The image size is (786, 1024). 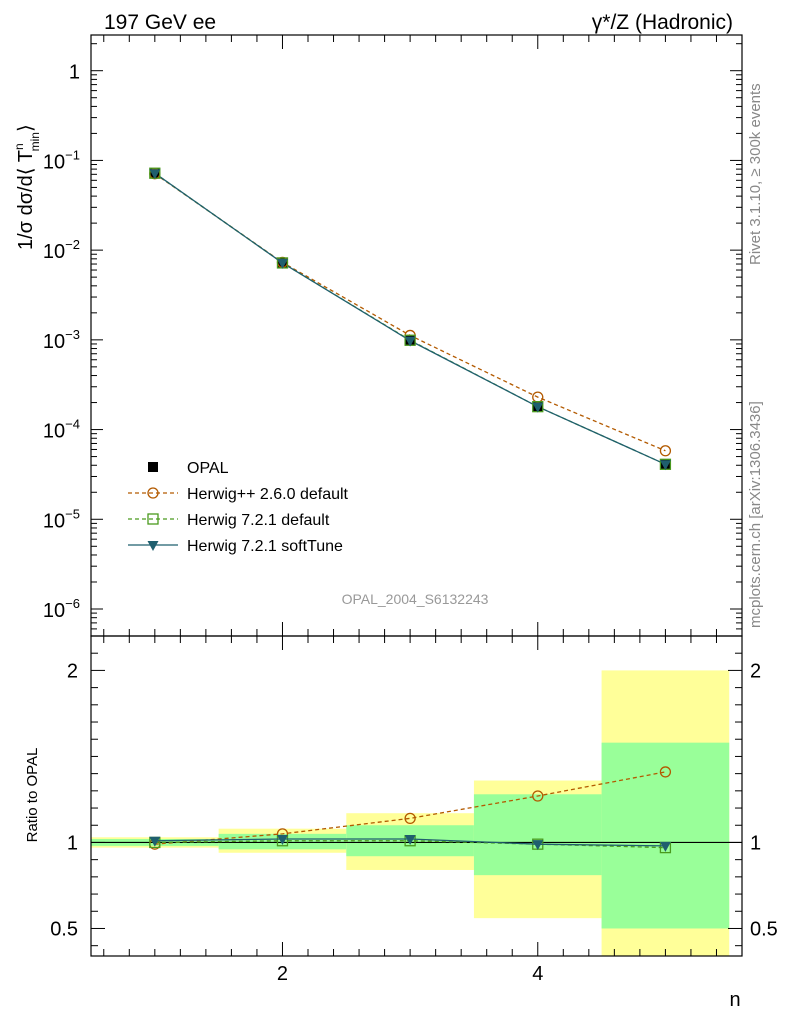 I want to click on main-y-tick-label: 10⁻³, so click(x=61, y=340).